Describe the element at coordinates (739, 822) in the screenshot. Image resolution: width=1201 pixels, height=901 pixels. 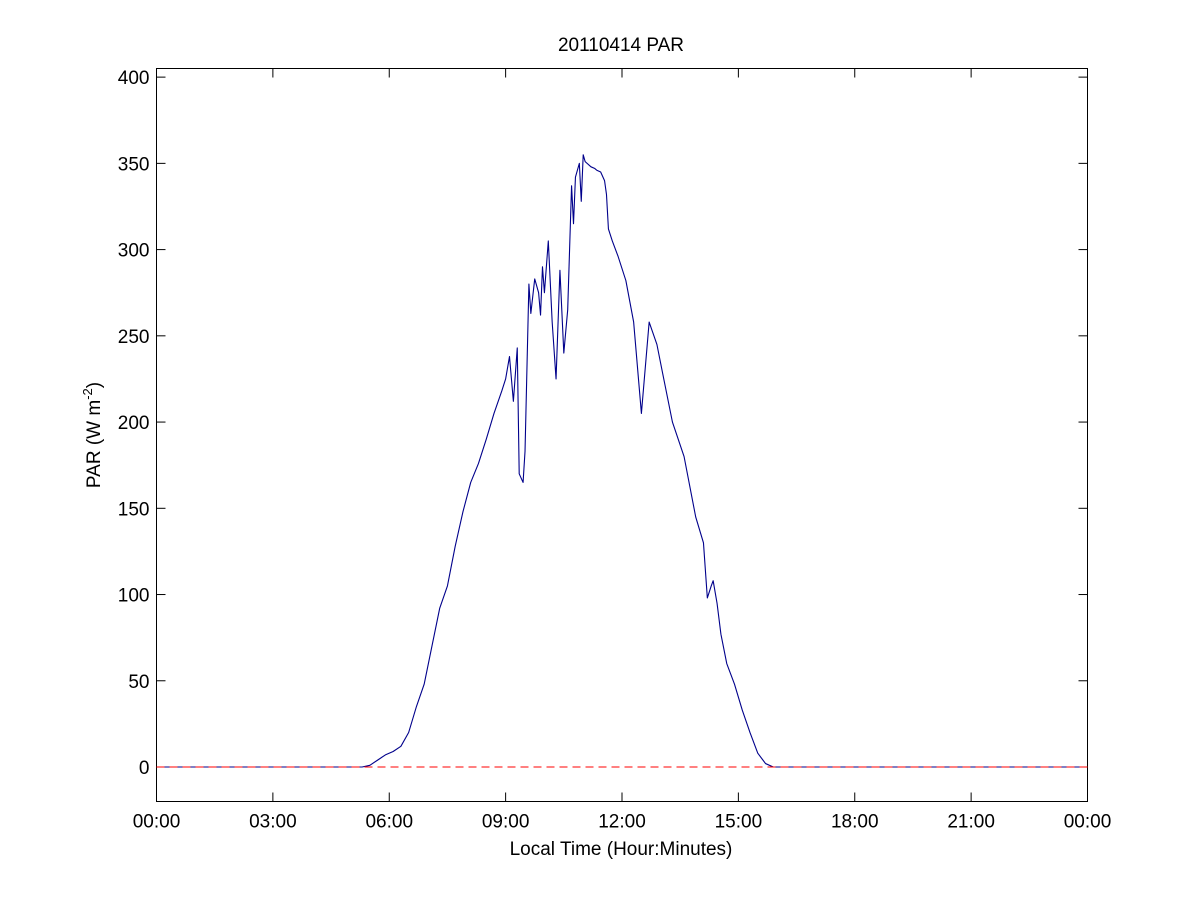
I see `x-tick-label-5: 15:00` at that location.